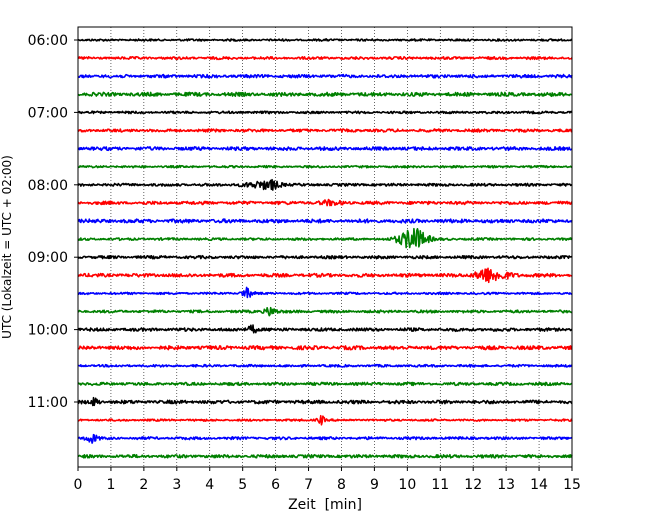  Describe the element at coordinates (48, 186) in the screenshot. I see `y-tick-label: 08:00` at that location.